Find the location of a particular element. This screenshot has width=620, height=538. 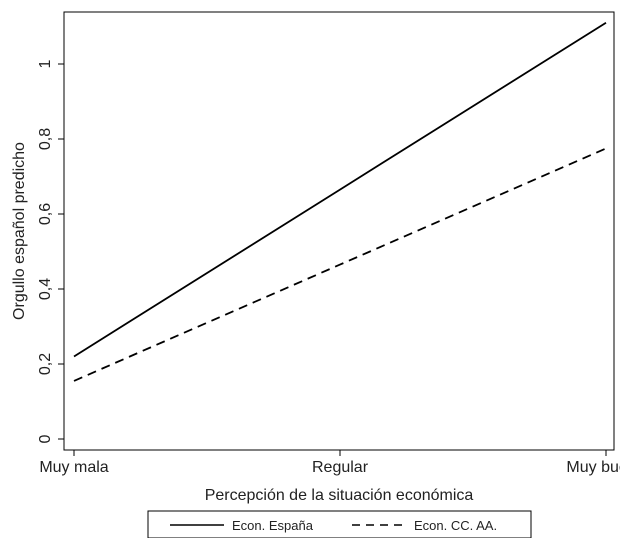

y-tick-label-0: 0 is located at coordinates (45, 438).